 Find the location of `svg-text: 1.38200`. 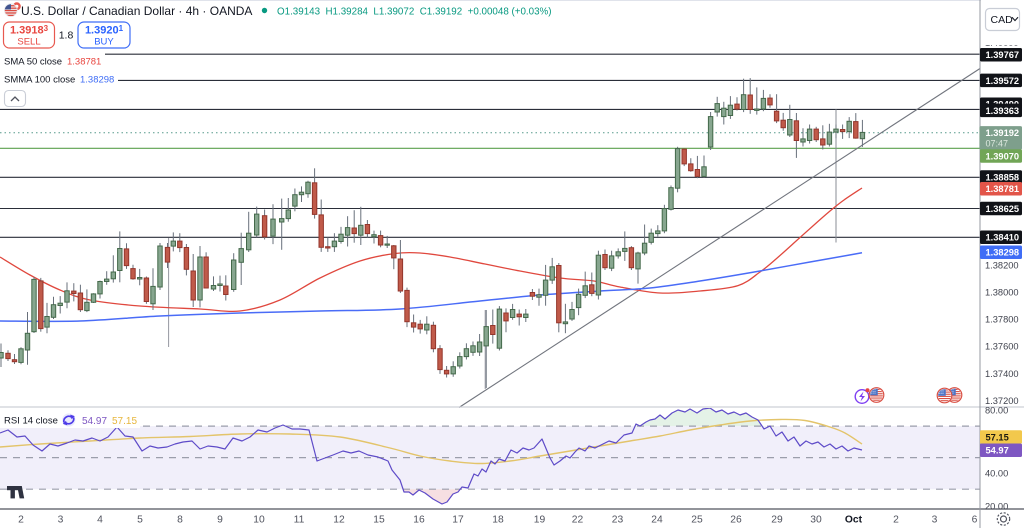

svg-text: 1.38200 is located at coordinates (1002, 265).